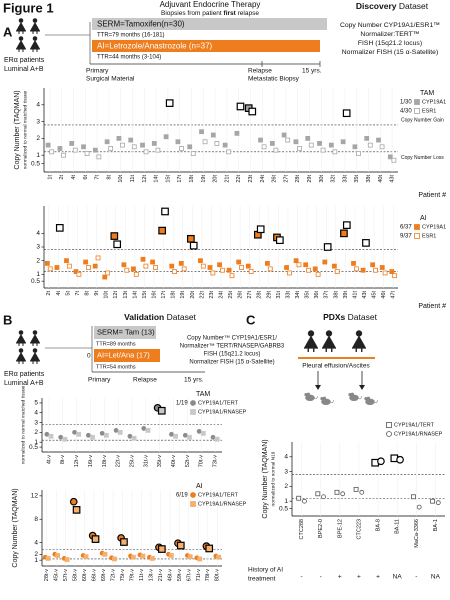 The image size is (450, 600). Describe the element at coordinates (227, 179) in the screenshot. I see `x-tick-label: 21t` at that location.